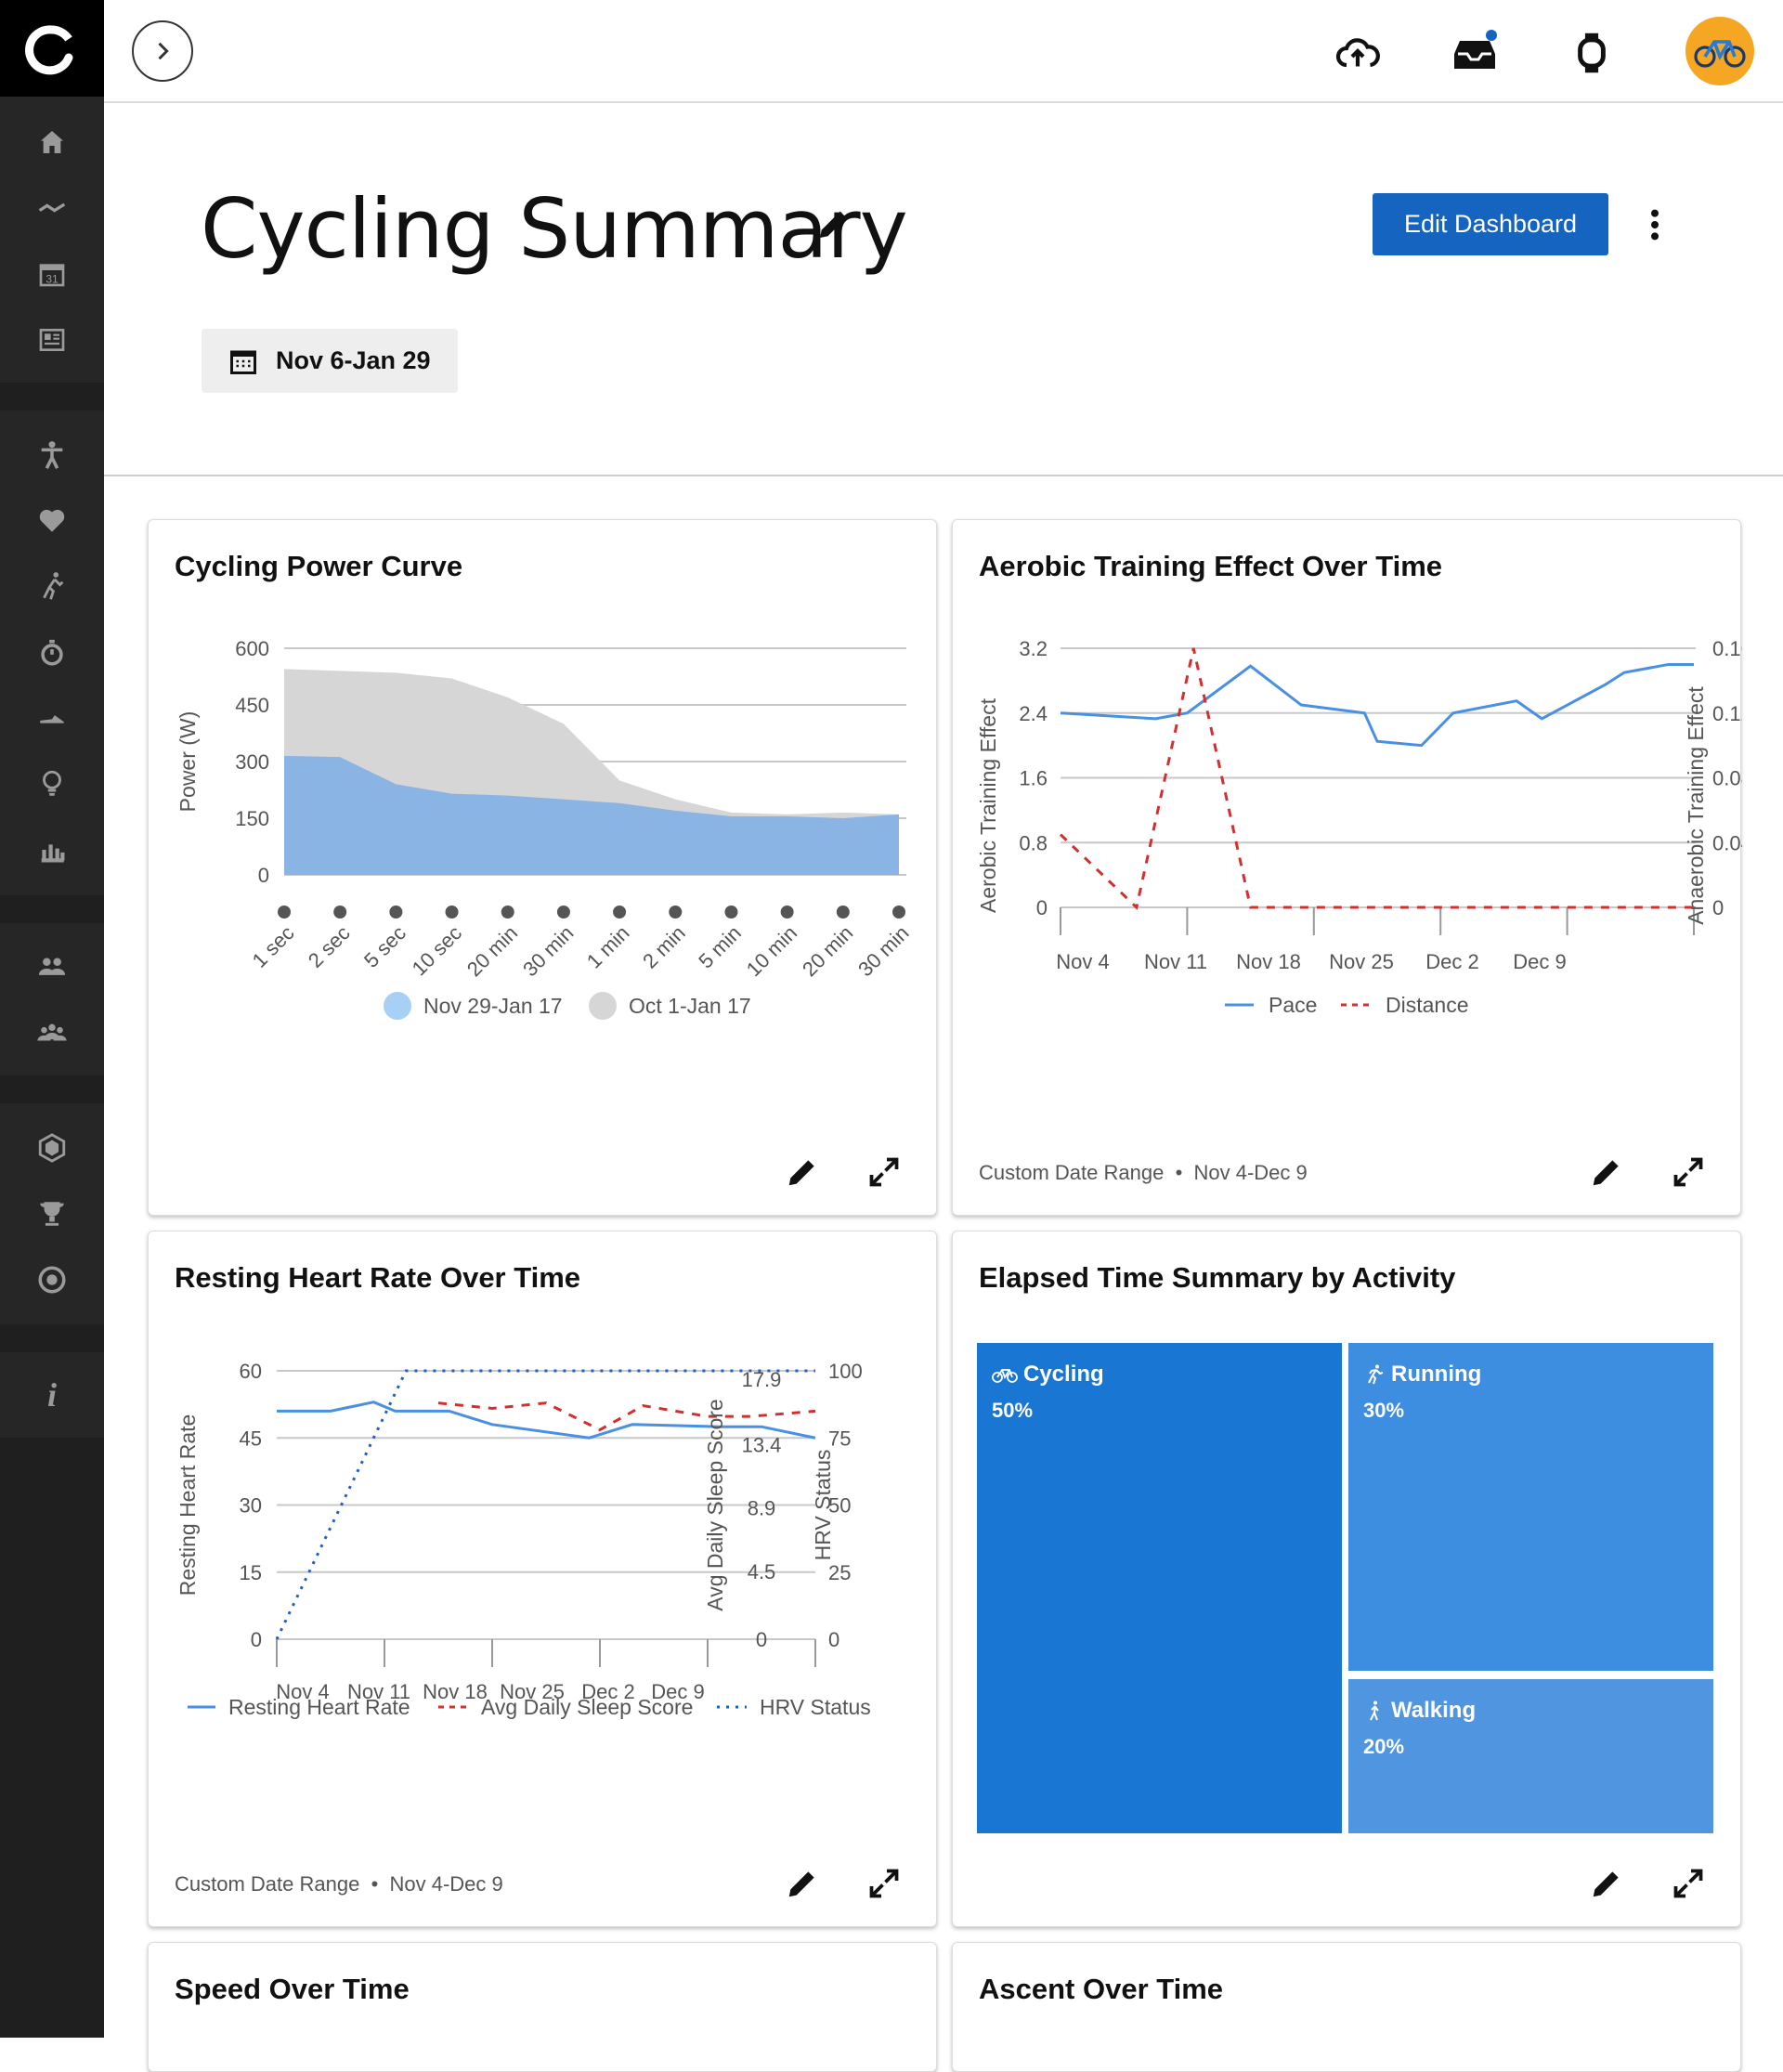 The height and width of the screenshot is (2072, 1783). What do you see at coordinates (52, 1148) in the screenshot?
I see `badges-icon` at bounding box center [52, 1148].